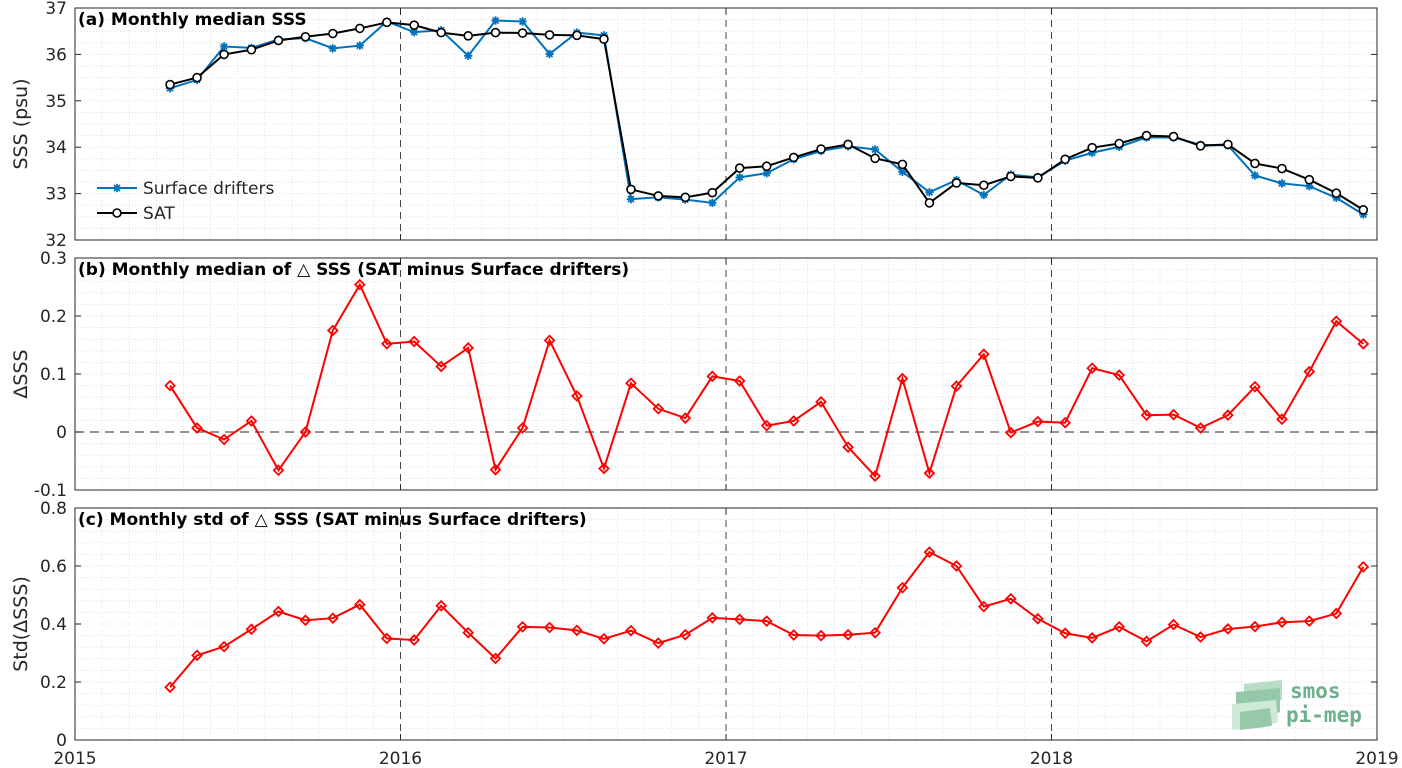 The height and width of the screenshot is (768, 1402). I want to click on smos-pi-mep-logo: smos pi-mep, so click(1297, 704).